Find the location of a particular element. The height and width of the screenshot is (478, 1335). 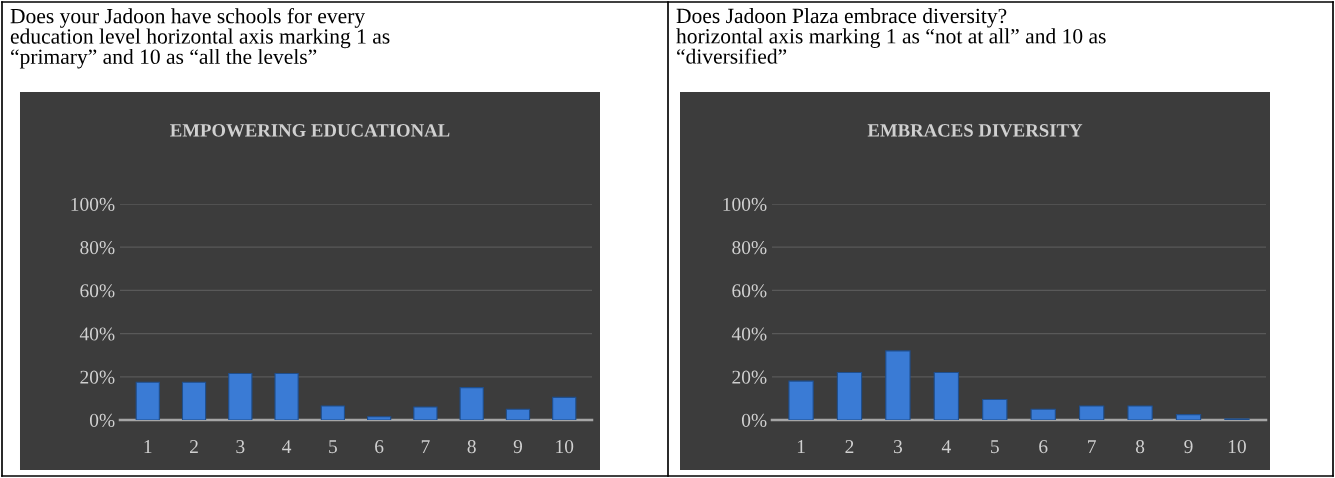

text: Does Jadoon Plaza embrace diversity? horizontal axis marking 1 as “not at all” and 10 as “diversified” is located at coordinates (891, 36).